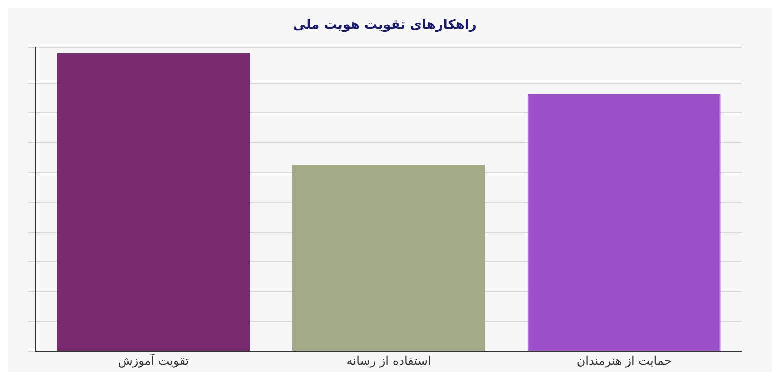 The width and height of the screenshot is (780, 380). What do you see at coordinates (624, 361) in the screenshot?
I see `x-tick-label: حمایت از هنرمندان` at bounding box center [624, 361].